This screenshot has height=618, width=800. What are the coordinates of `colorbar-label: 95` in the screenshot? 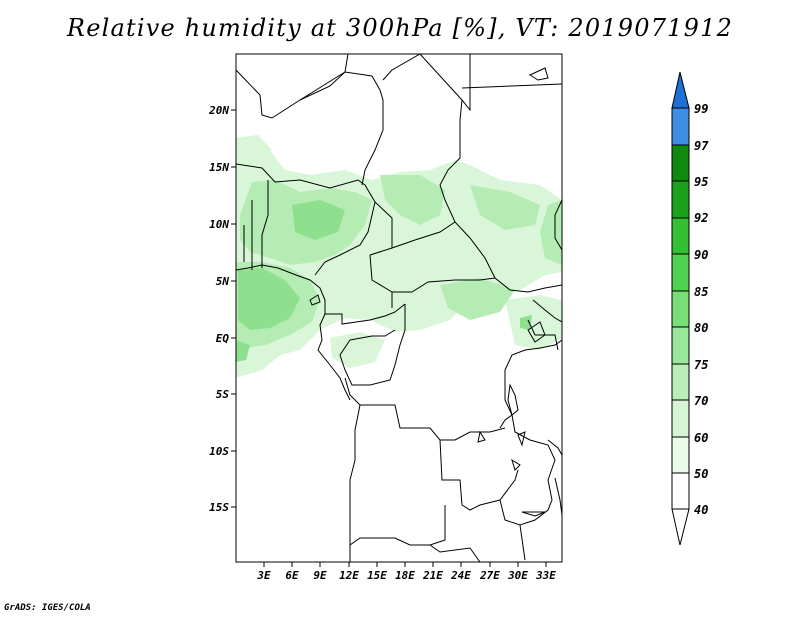 It's located at (701, 182).